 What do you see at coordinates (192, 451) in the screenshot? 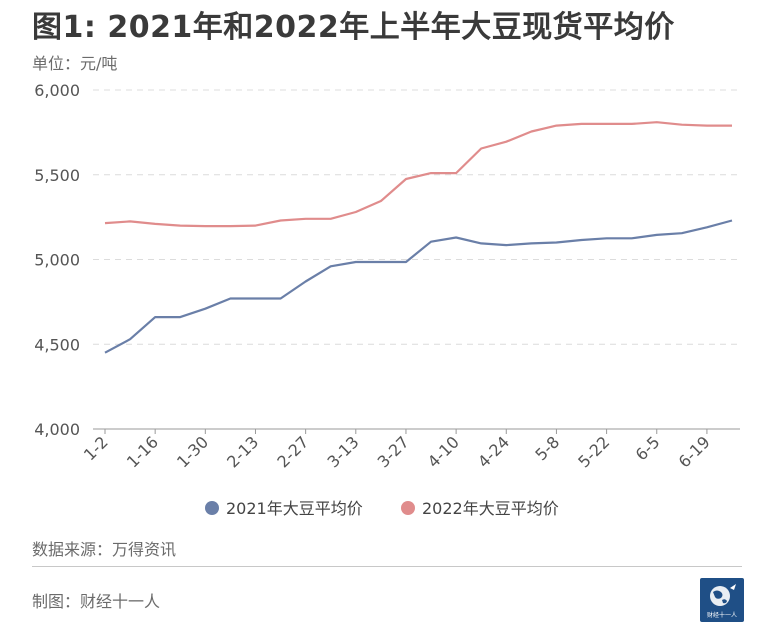
I see `x-tick-label: 1-30` at bounding box center [192, 451].